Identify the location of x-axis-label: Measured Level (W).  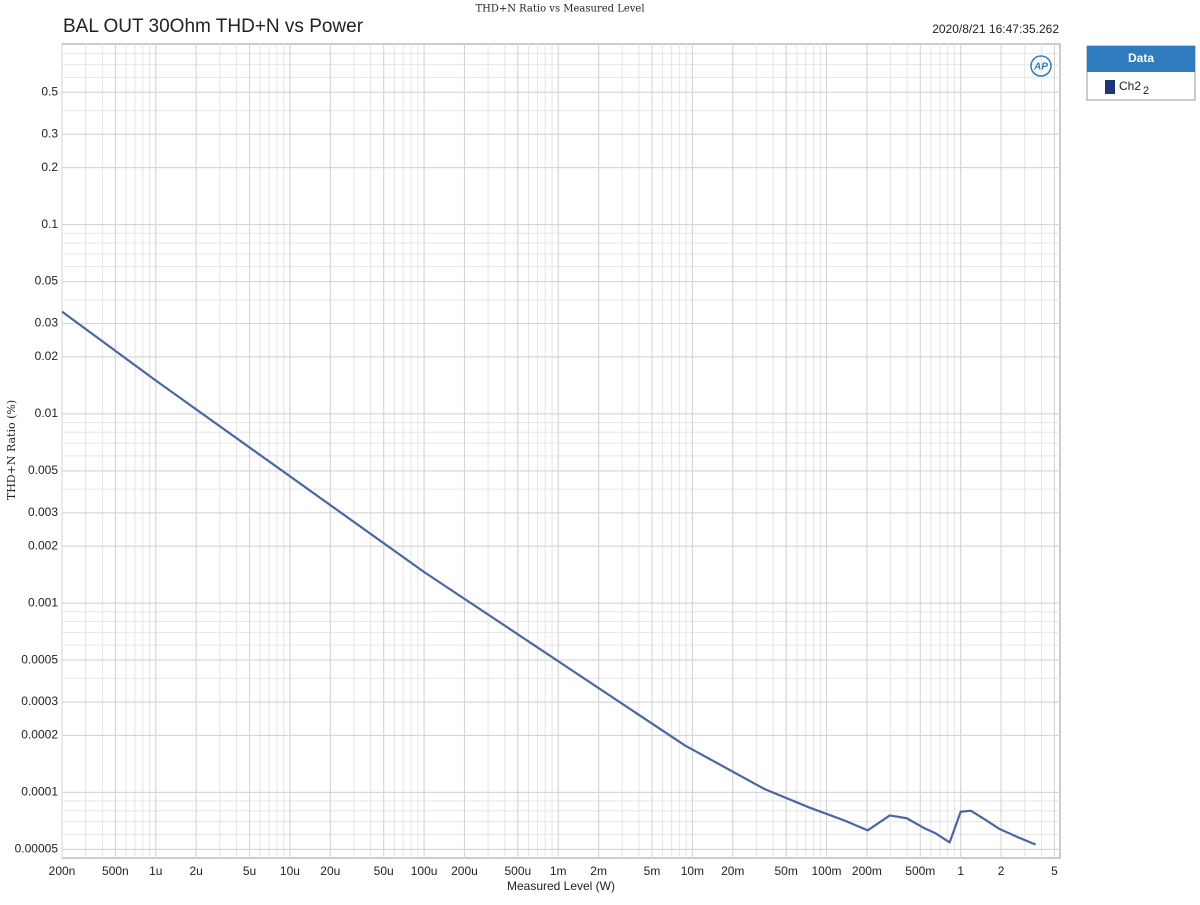
(561, 886).